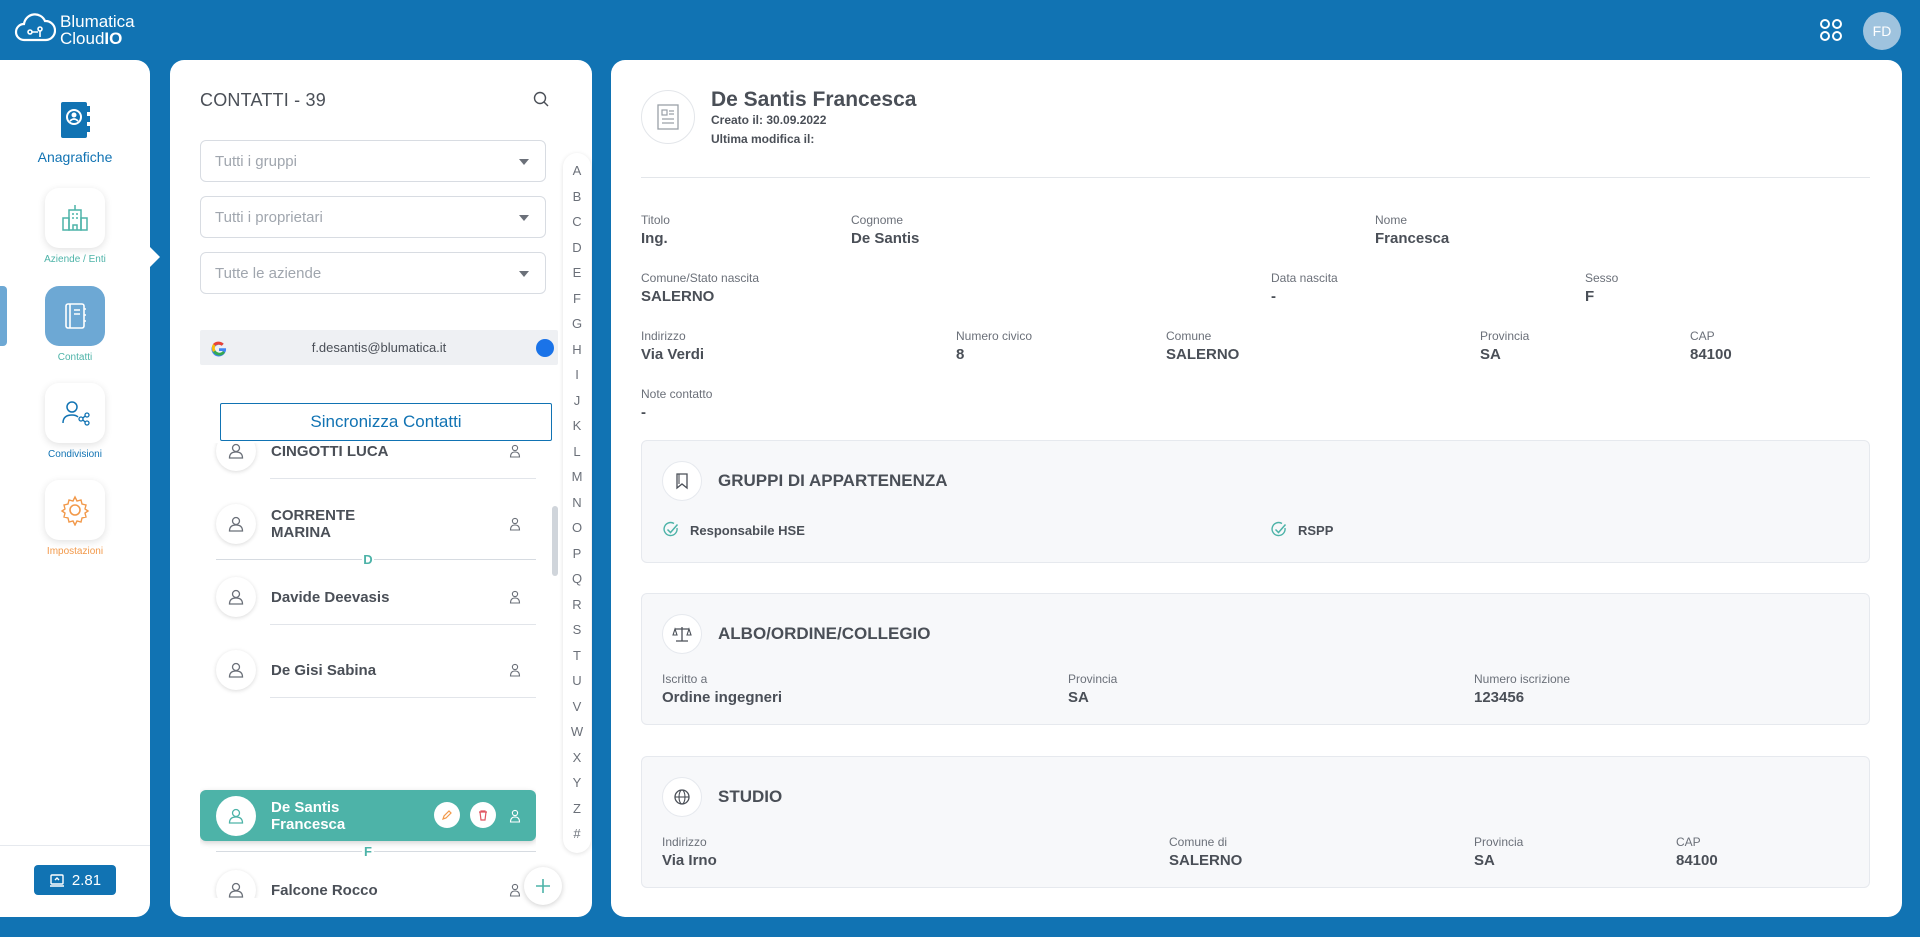  Describe the element at coordinates (1522, 689) in the screenshot. I see `field-numero-iscrizione: Numero iscrizione 123456` at that location.